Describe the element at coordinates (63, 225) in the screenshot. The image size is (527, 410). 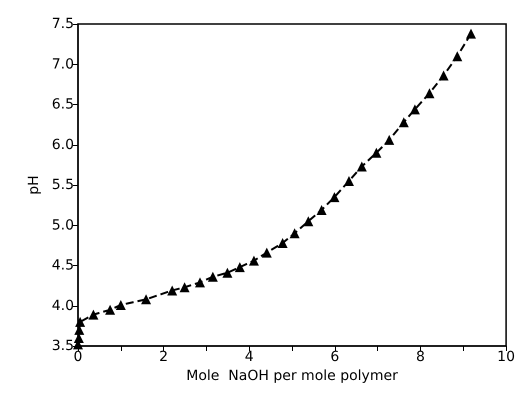
I see `y-tick-label: 5.0` at that location.